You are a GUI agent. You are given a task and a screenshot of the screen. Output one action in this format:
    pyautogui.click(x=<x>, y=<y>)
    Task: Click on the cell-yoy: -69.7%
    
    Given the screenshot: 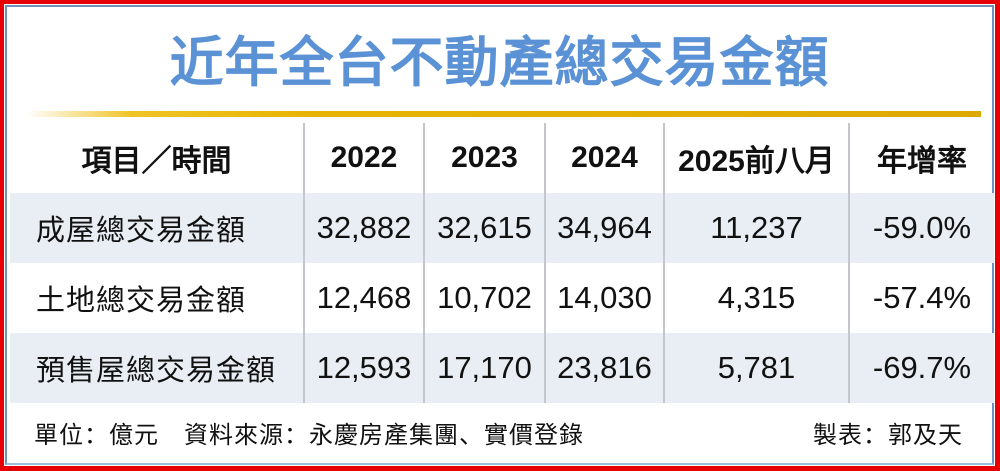 What is the action you would take?
    pyautogui.click(x=922, y=367)
    